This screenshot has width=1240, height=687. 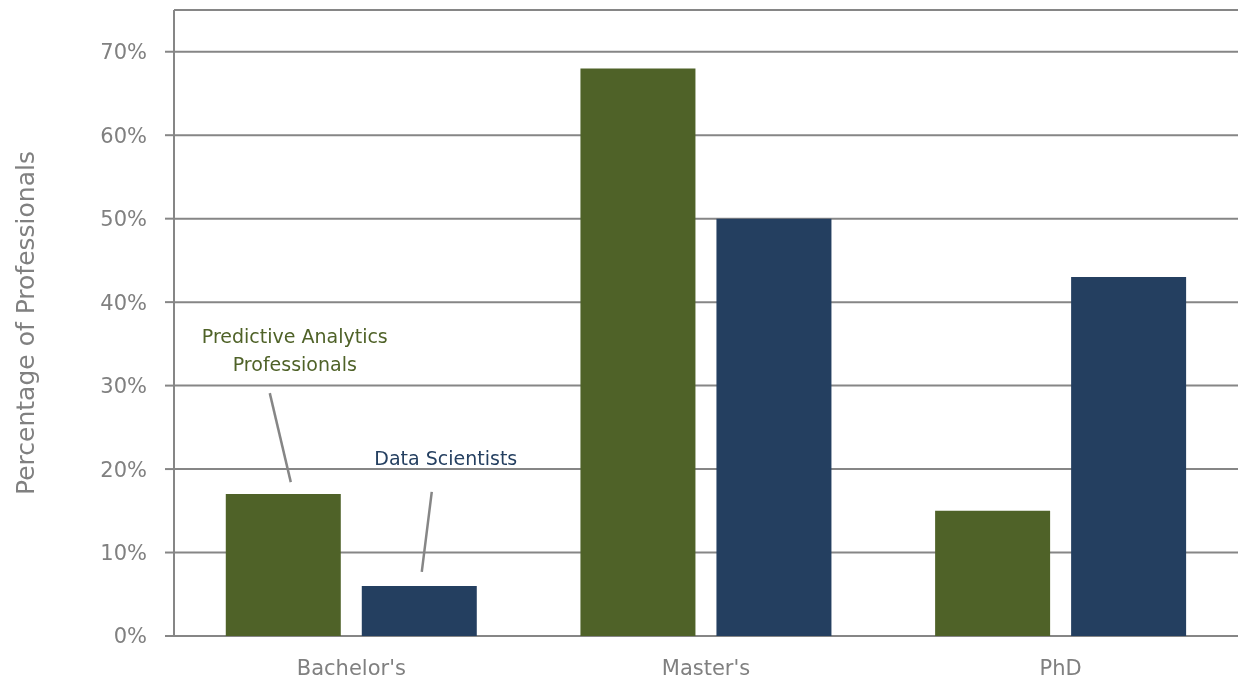 What do you see at coordinates (123, 52) in the screenshot?
I see `y-tick-label: 70%` at bounding box center [123, 52].